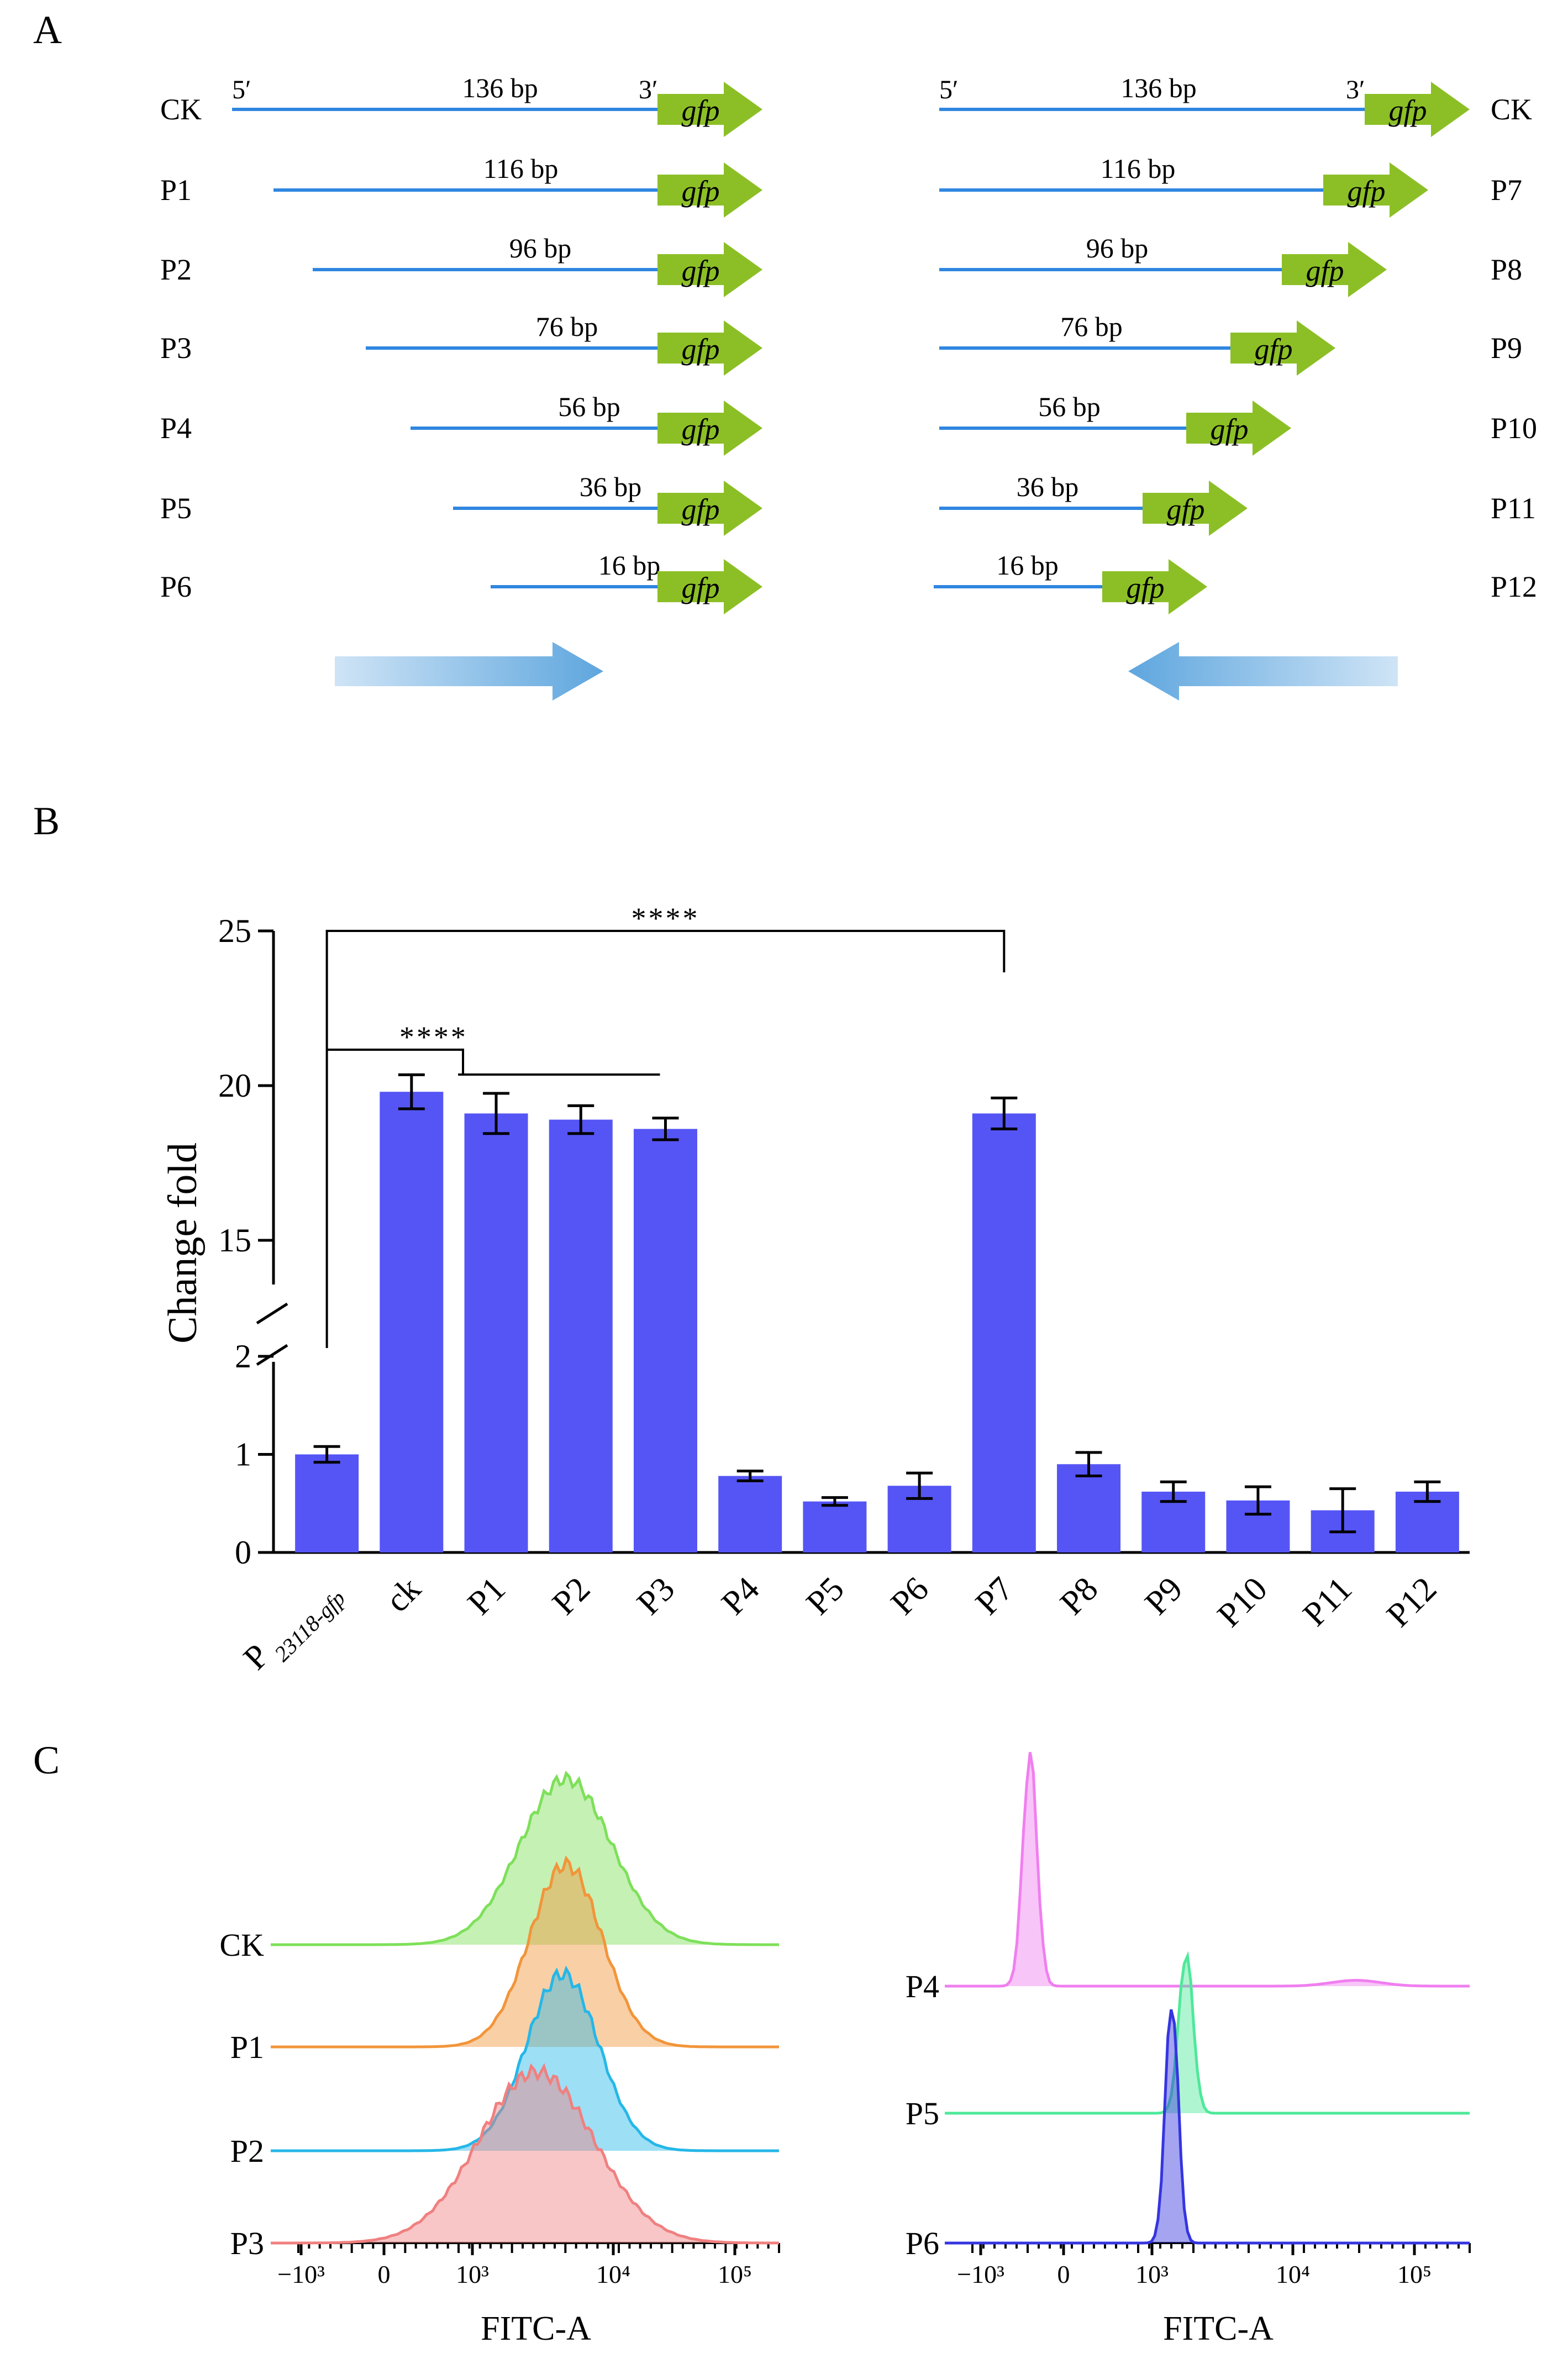 This screenshot has height=2369, width=1568. Describe the element at coordinates (183, 1243) in the screenshot. I see `y-axis-title: Change fold` at that location.